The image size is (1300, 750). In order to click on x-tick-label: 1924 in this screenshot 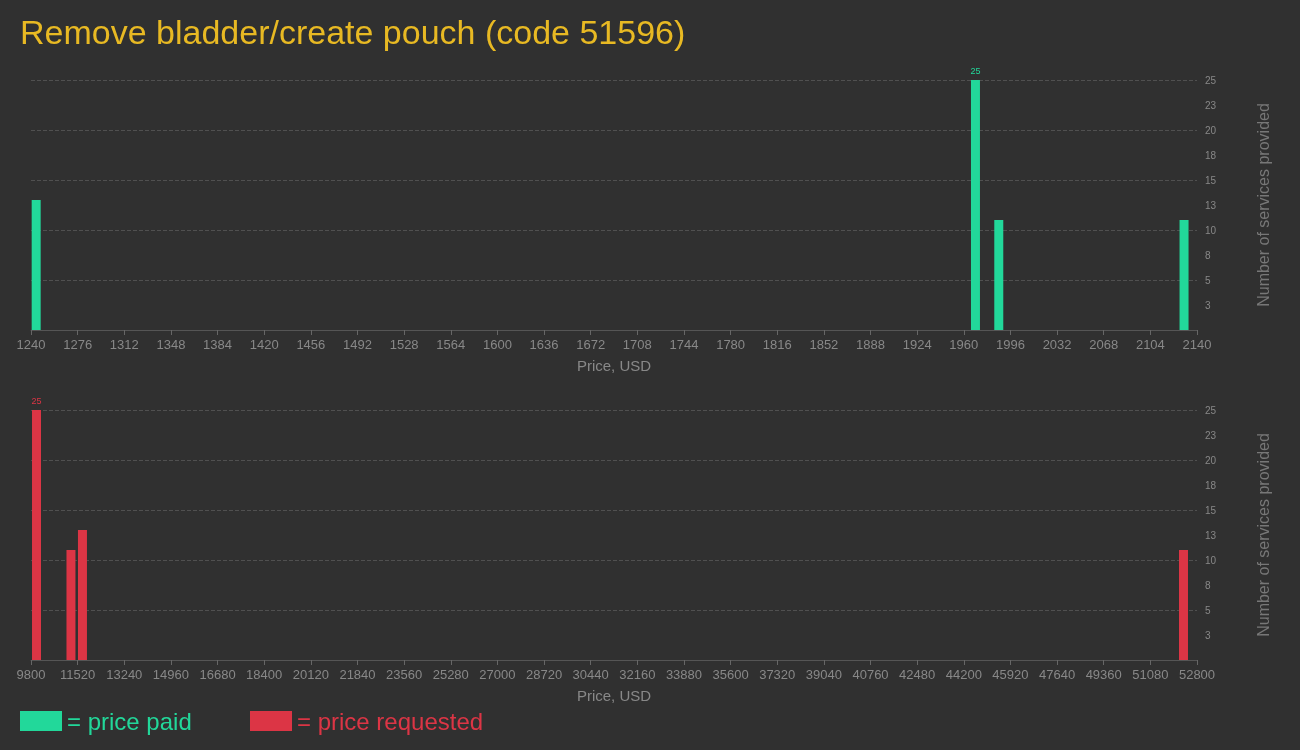, I will do `click(917, 344)`.